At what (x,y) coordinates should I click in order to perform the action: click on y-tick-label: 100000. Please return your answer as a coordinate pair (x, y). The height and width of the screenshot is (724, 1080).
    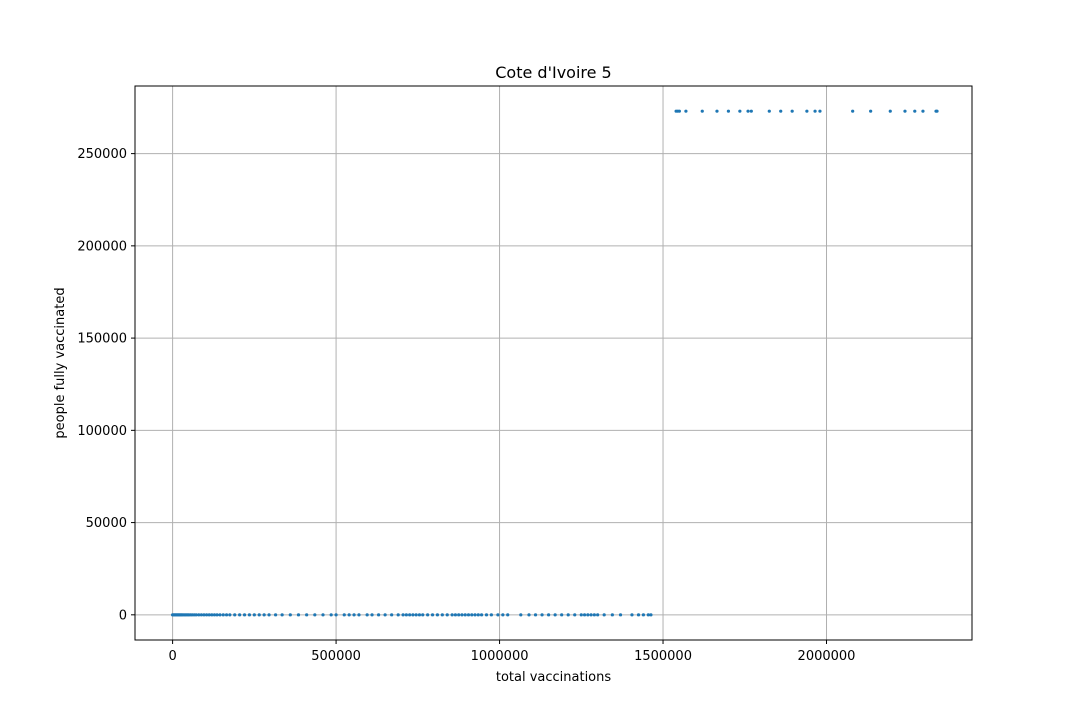
    Looking at the image, I should click on (102, 431).